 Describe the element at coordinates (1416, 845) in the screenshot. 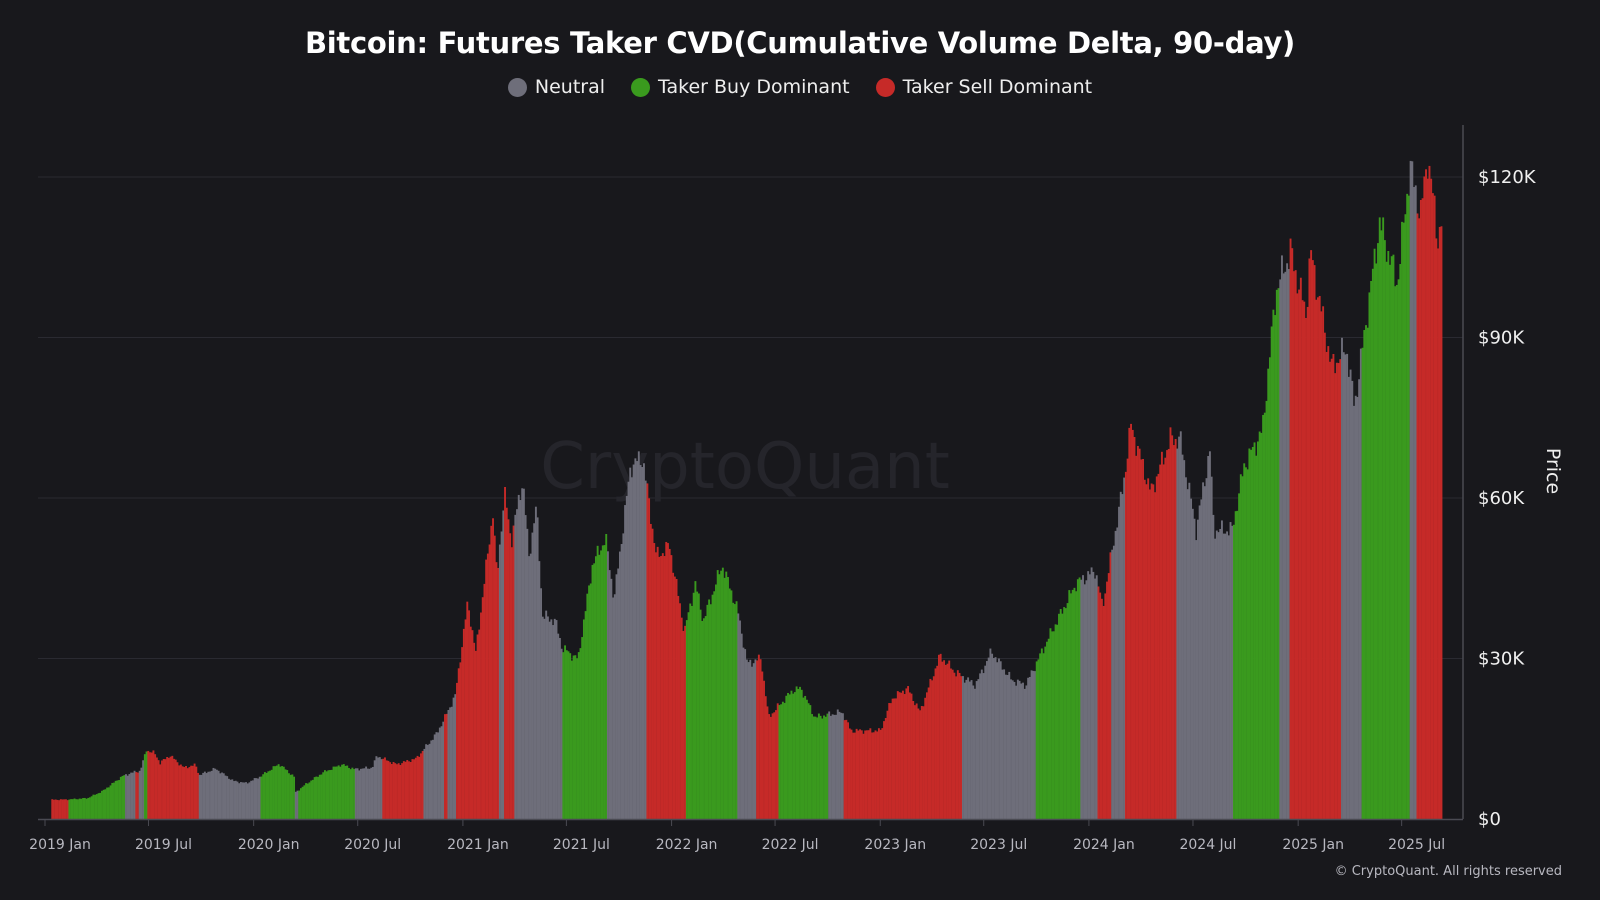

I see `x-tick-label: 2025 Jul` at that location.